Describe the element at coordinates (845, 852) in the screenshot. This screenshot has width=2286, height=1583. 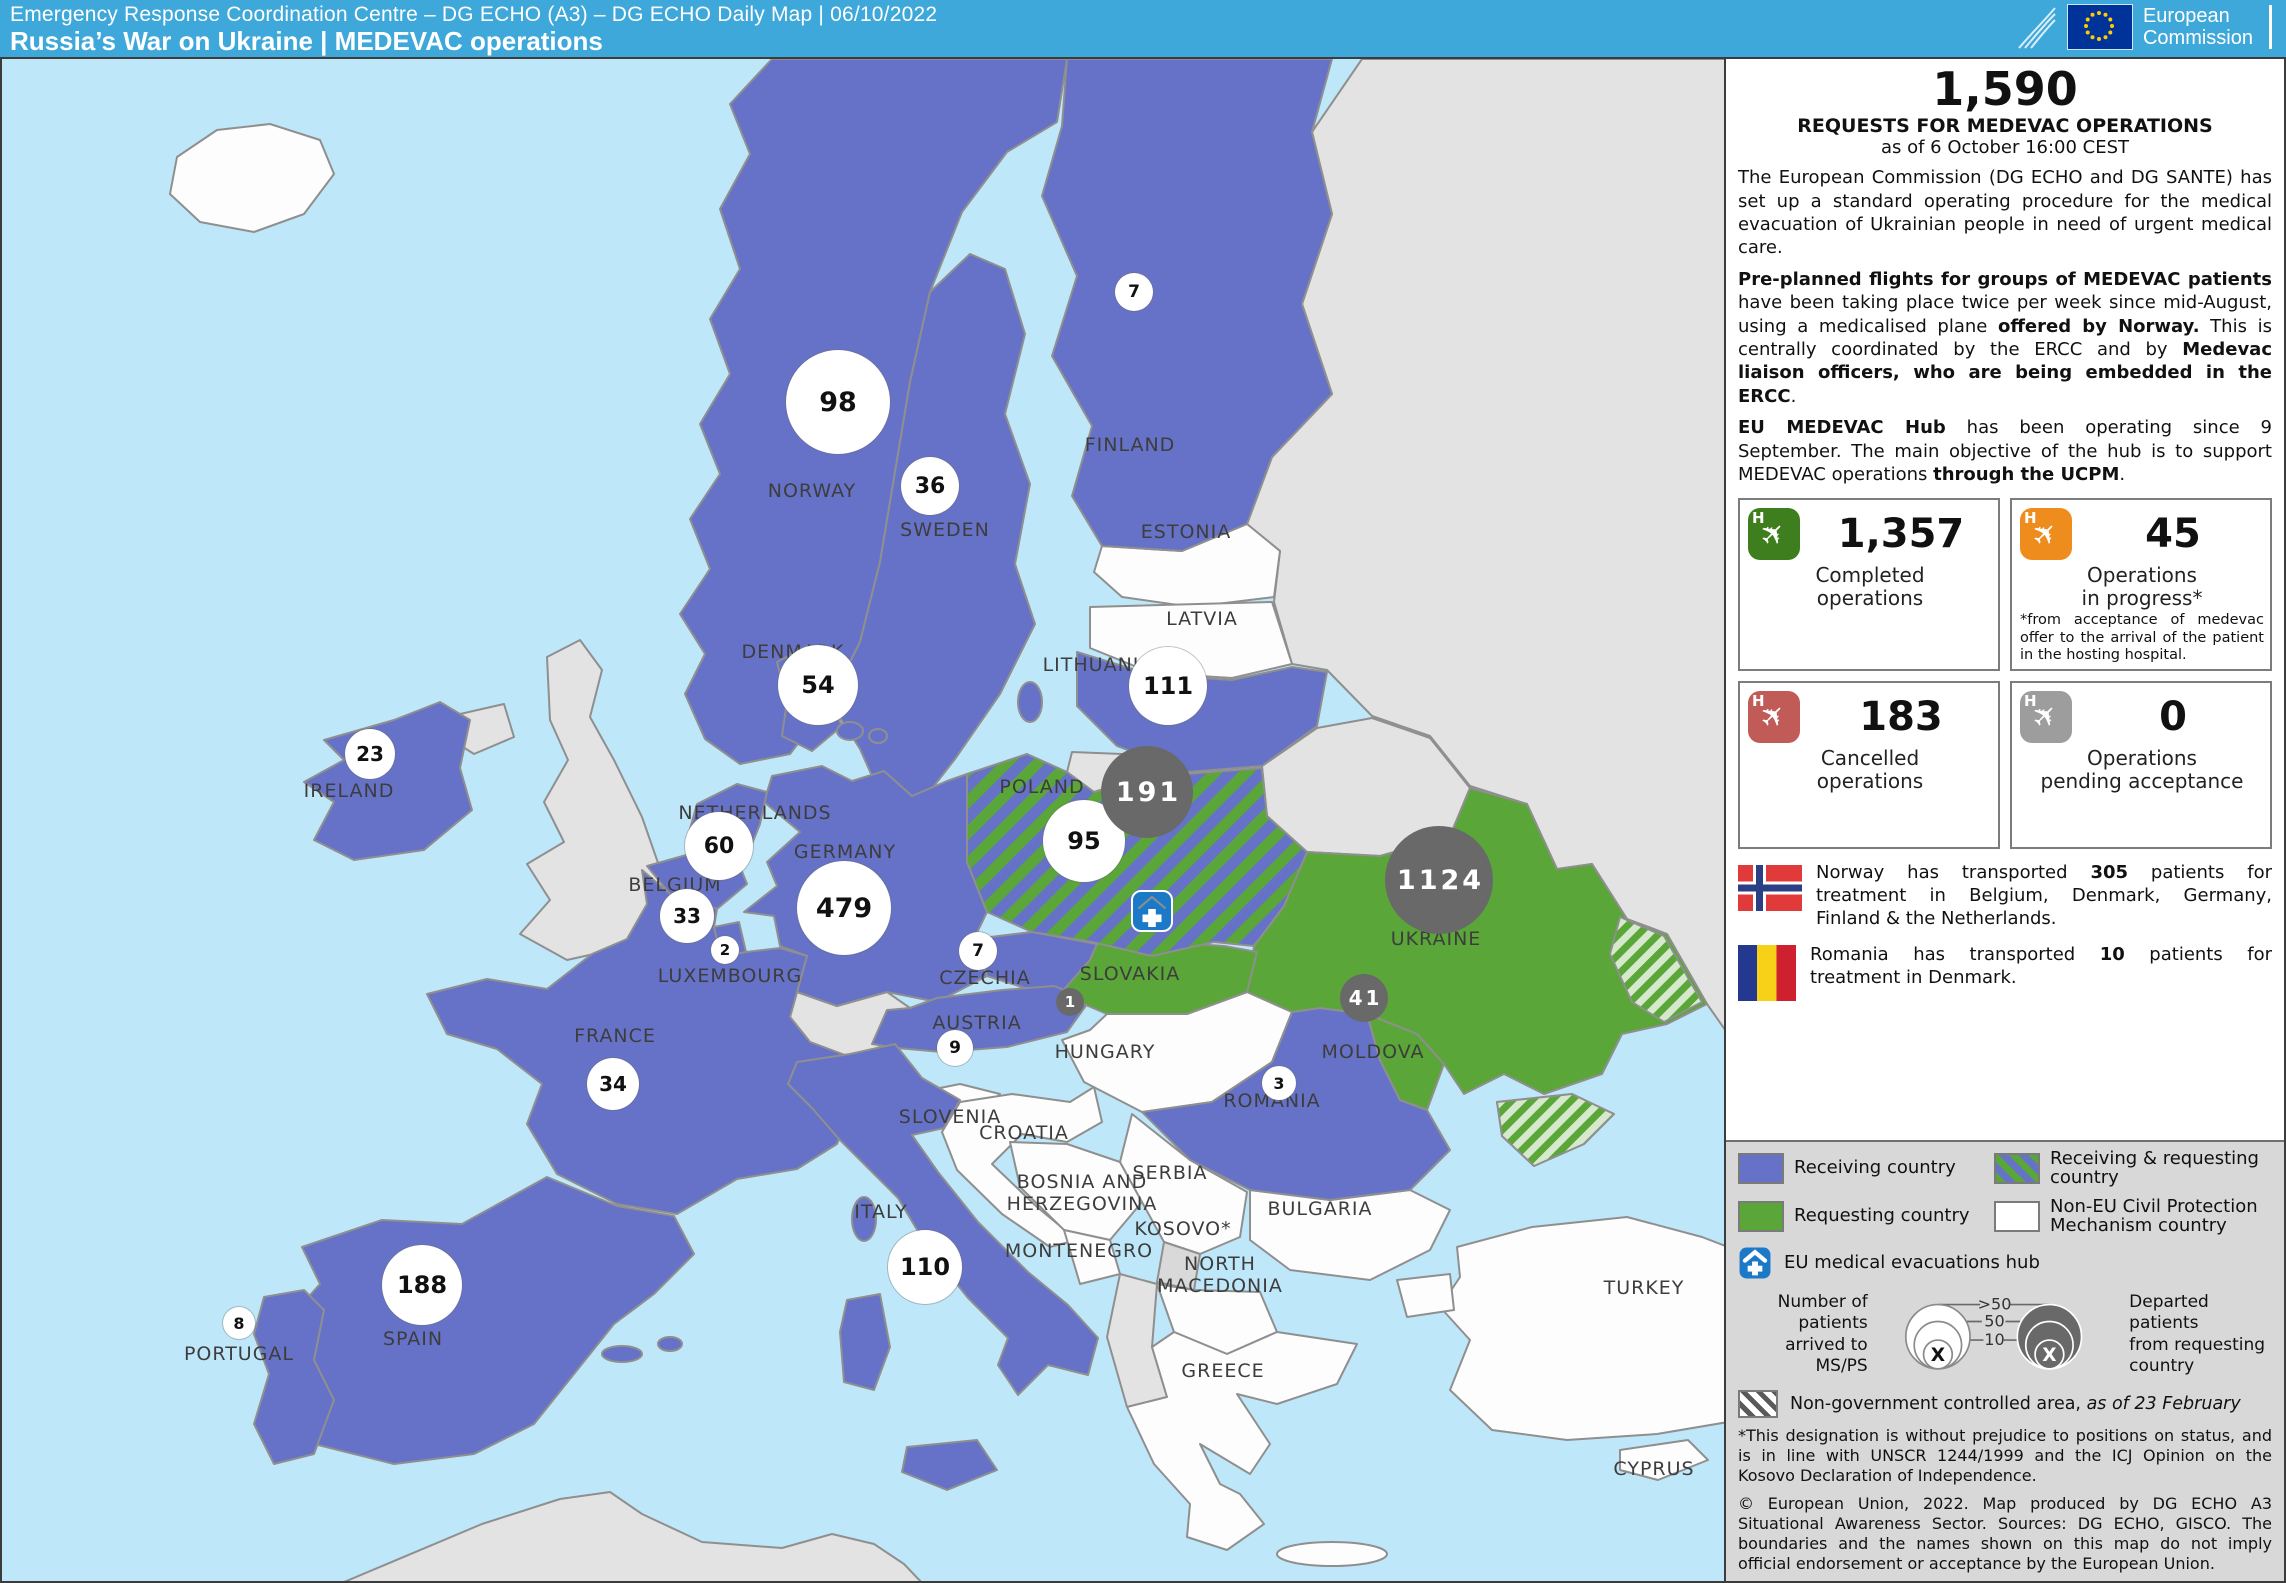
I see `map-label-germany: GERMANY` at that location.